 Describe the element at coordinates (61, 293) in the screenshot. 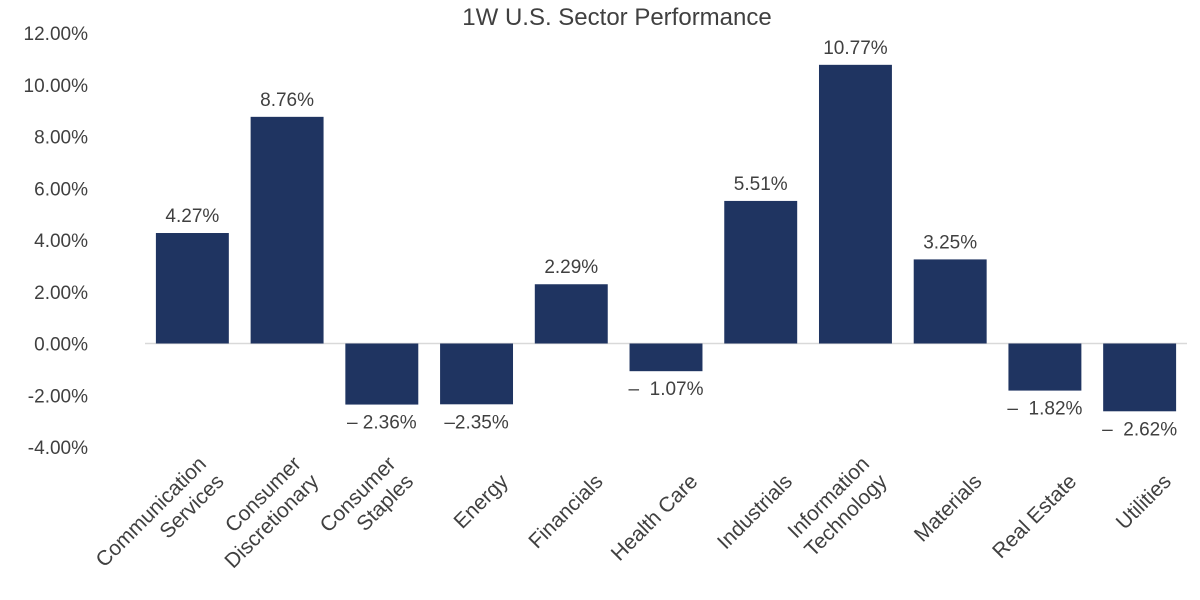

I see `y-tick-label: 2.00%` at that location.